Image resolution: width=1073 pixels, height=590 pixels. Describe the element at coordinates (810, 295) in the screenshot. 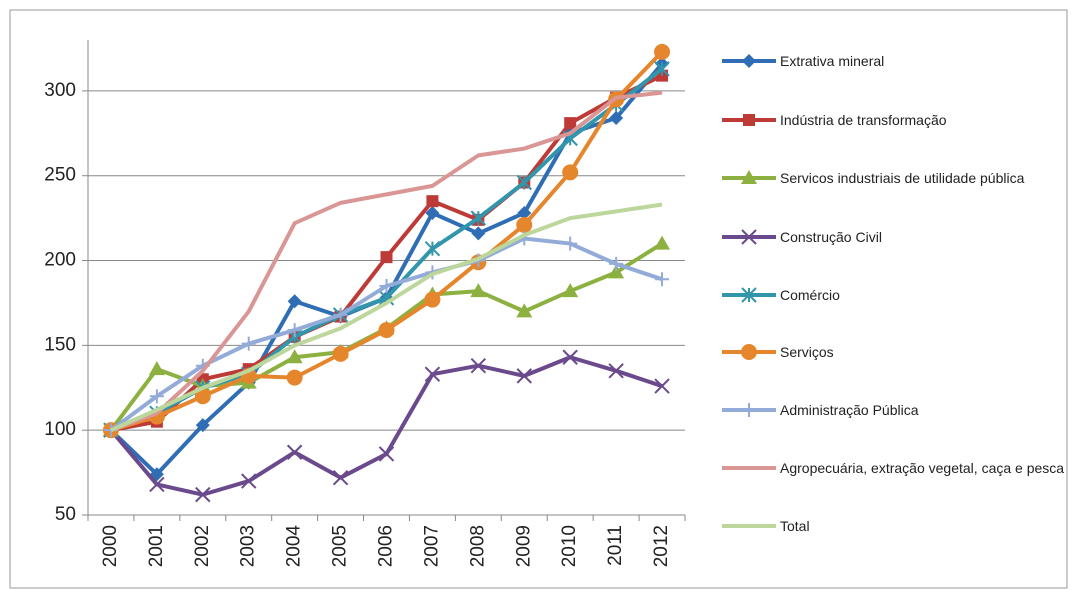

I see `legend-label: Comércio` at that location.